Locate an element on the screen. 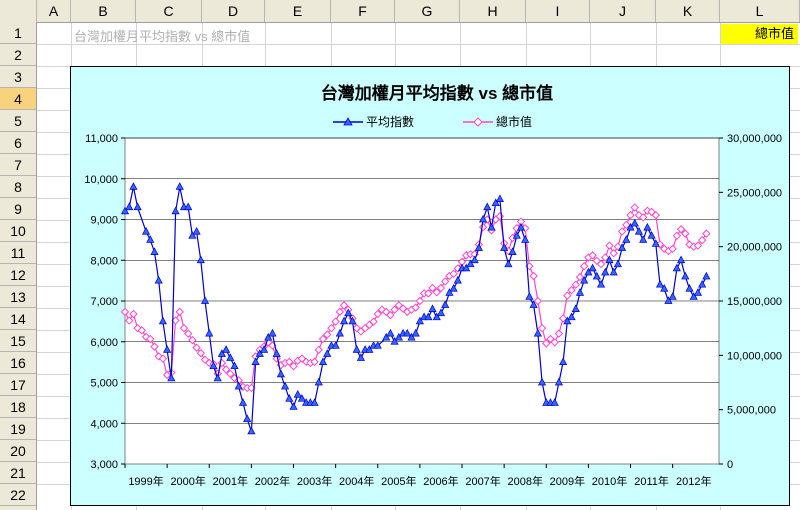 This screenshot has height=510, width=800. column-header-c: C is located at coordinates (169, 11).